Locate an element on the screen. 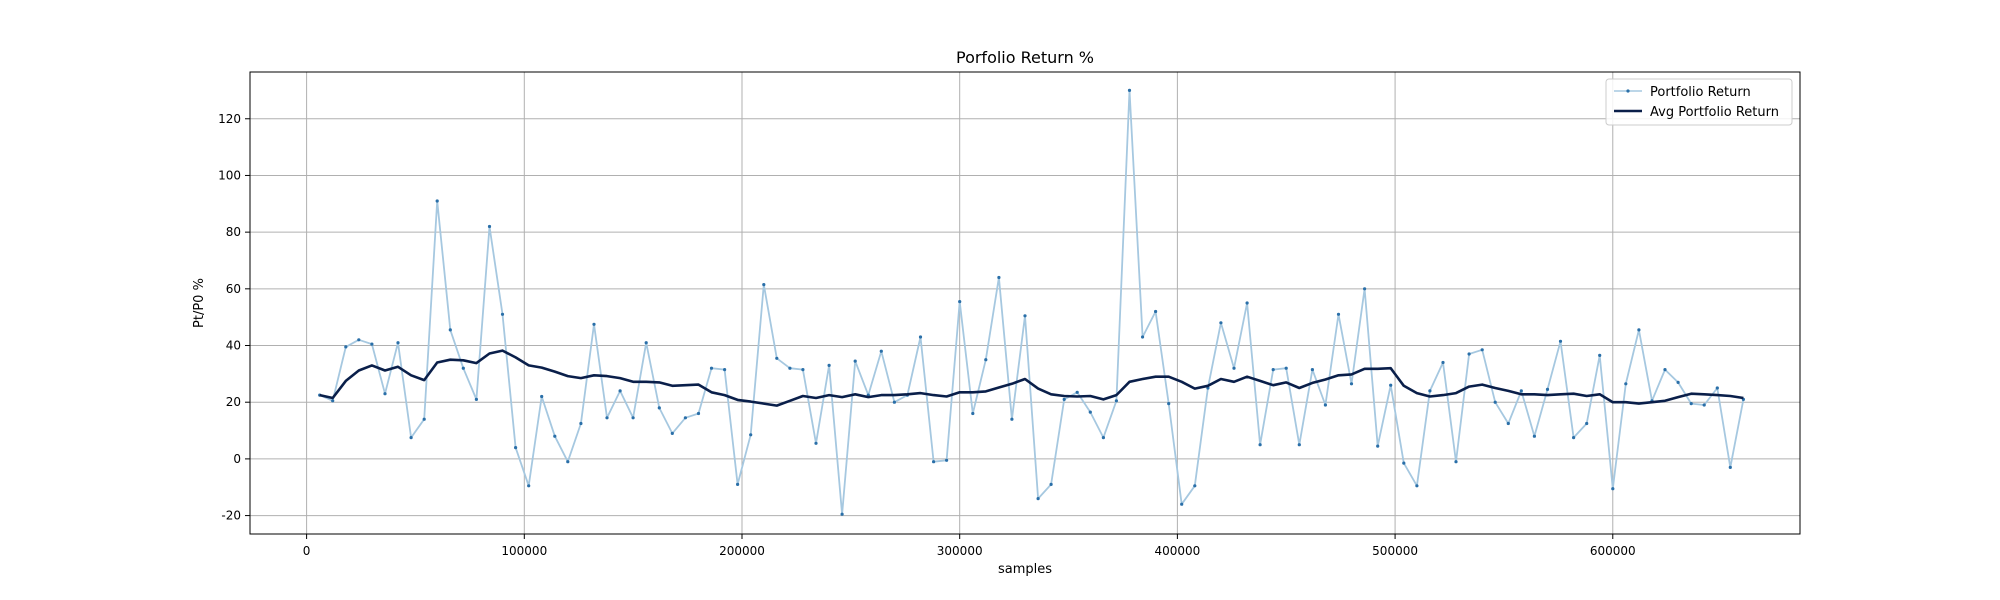 Image resolution: width=2000 pixels, height=600 pixels. y-tick-label: 100 is located at coordinates (229, 175).